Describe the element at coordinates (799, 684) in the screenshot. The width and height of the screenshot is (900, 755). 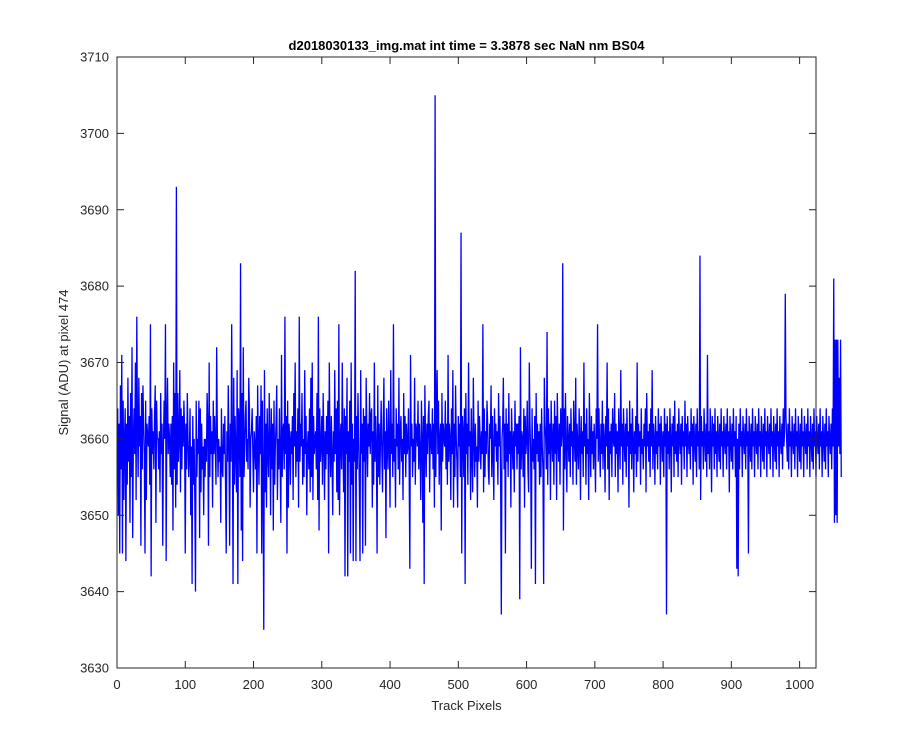
I see `x-tick-label: 1000` at that location.